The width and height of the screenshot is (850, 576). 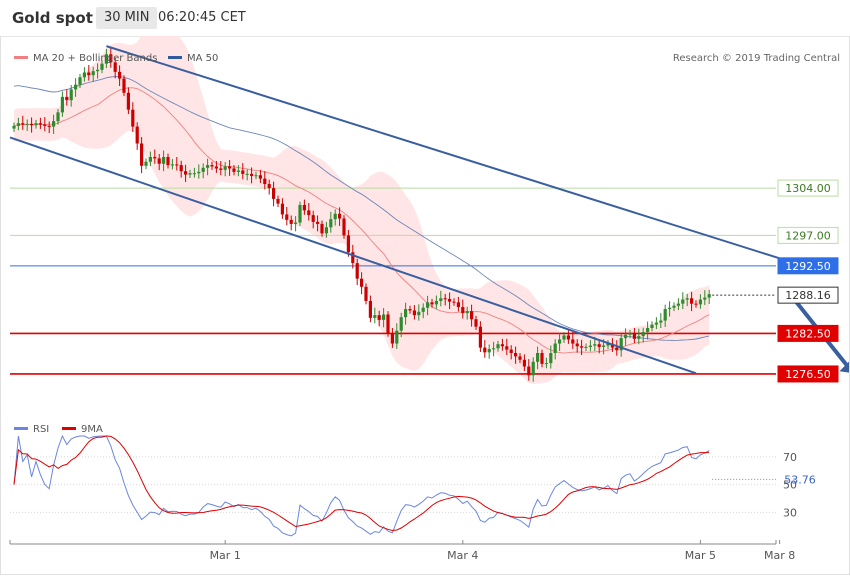 I want to click on x-tick-label-Mar-1: Mar 1, so click(x=225, y=555).